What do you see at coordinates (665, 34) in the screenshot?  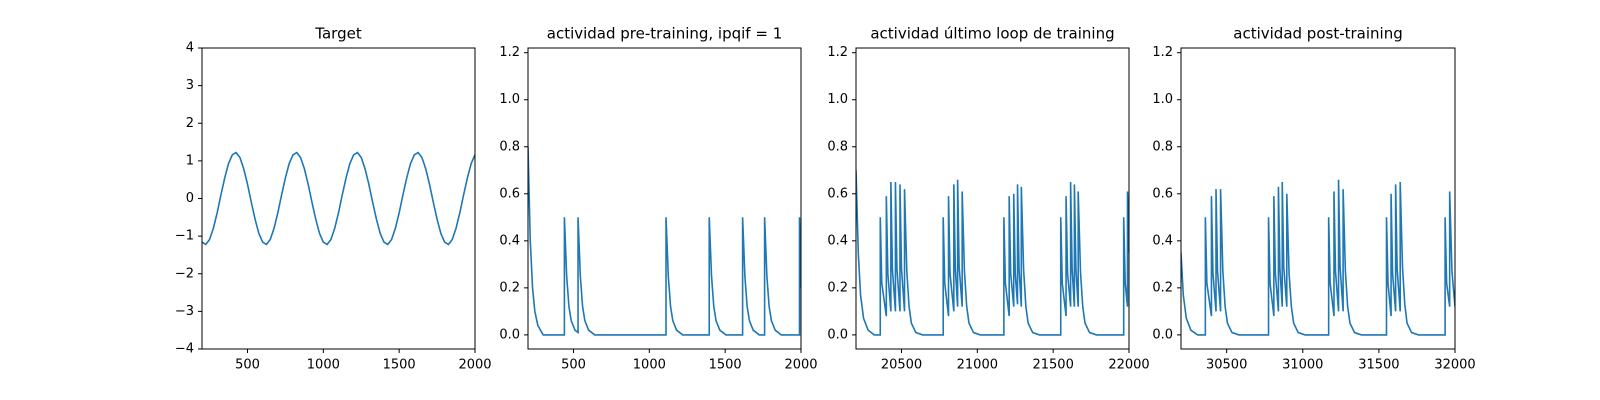 I see `subplot-title: actividad pre-training, ipqif = 1` at bounding box center [665, 34].